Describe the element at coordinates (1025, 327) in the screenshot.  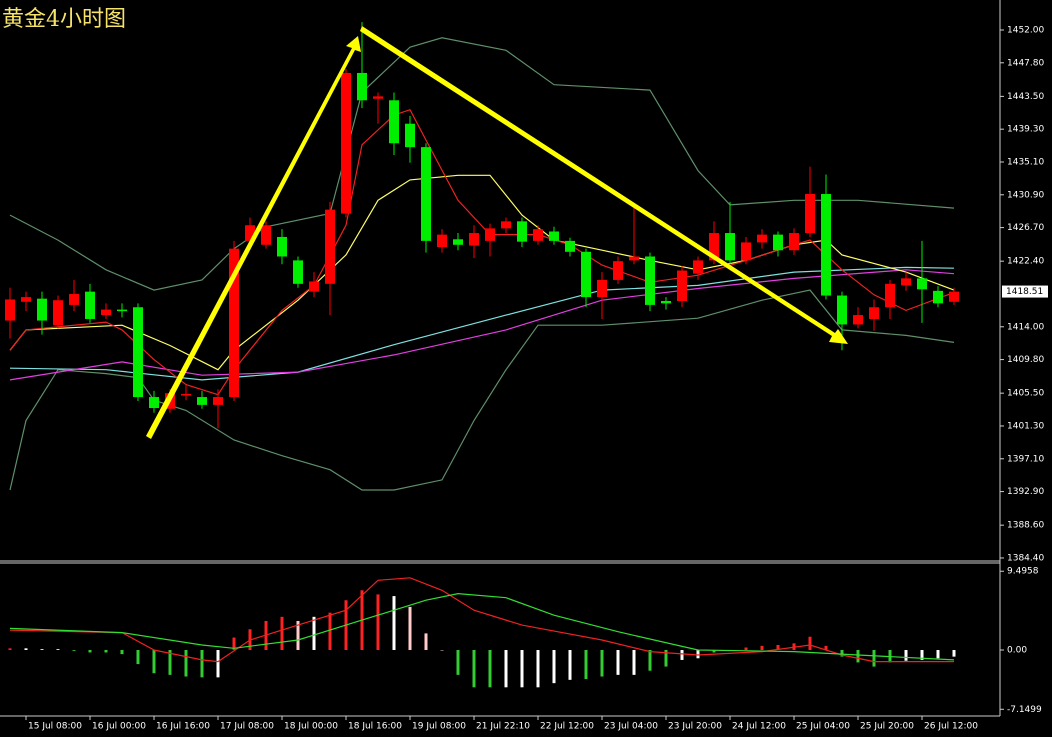
I see `y-tick-label: 1414.00` at that location.